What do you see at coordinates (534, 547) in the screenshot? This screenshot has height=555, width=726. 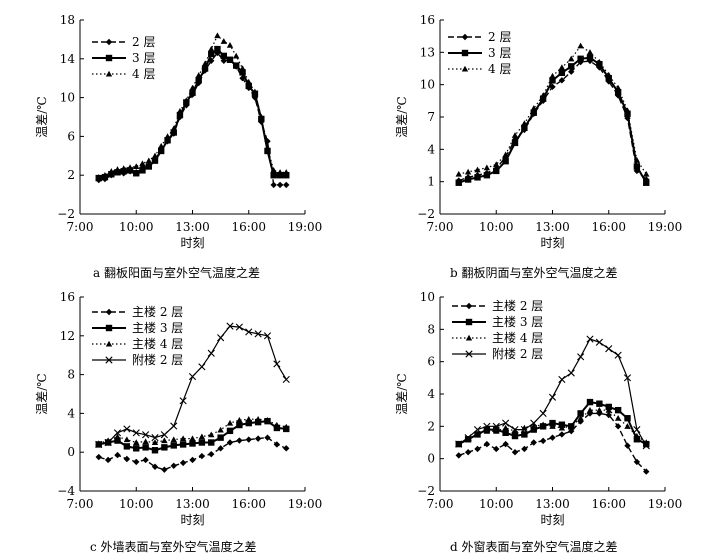 I see `caption-d: d 外窗表面与室外空气温度之差` at bounding box center [534, 547].